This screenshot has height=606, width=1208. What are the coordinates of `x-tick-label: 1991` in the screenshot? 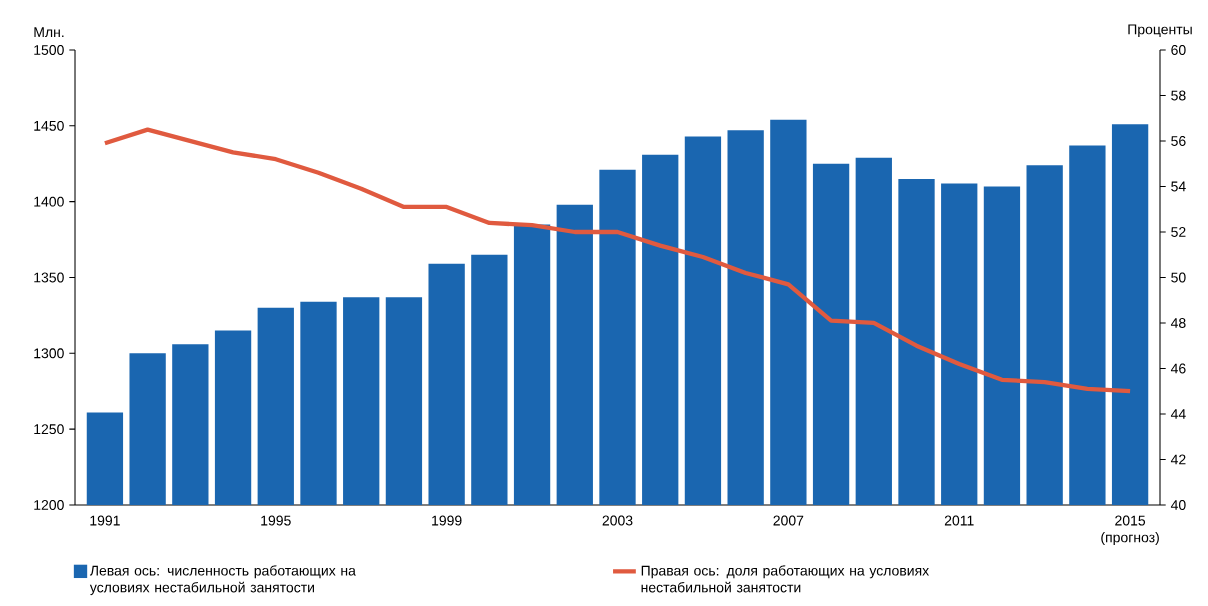 It's located at (105, 520).